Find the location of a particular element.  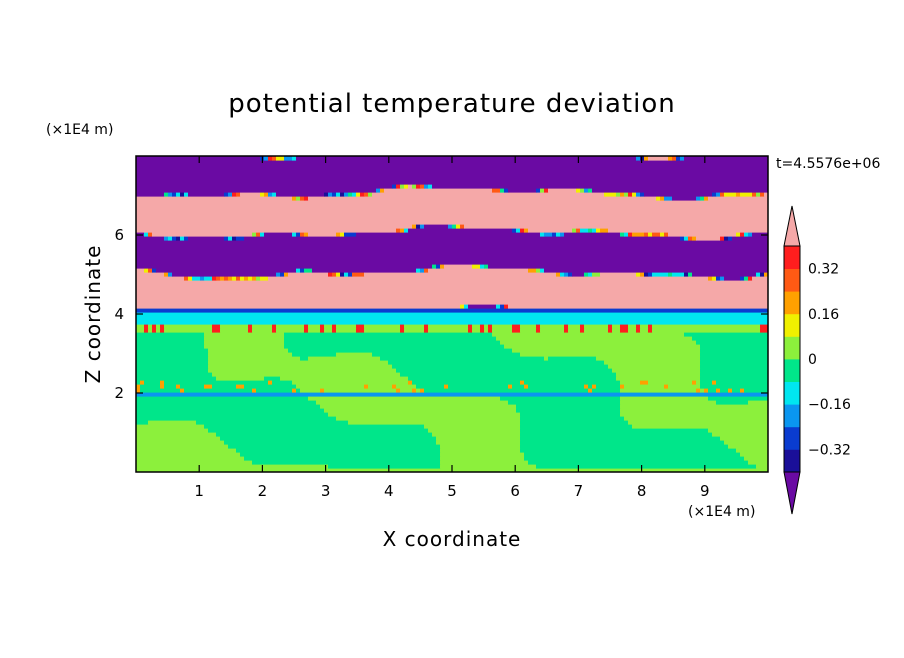

colorbar-band is located at coordinates (792, 370).